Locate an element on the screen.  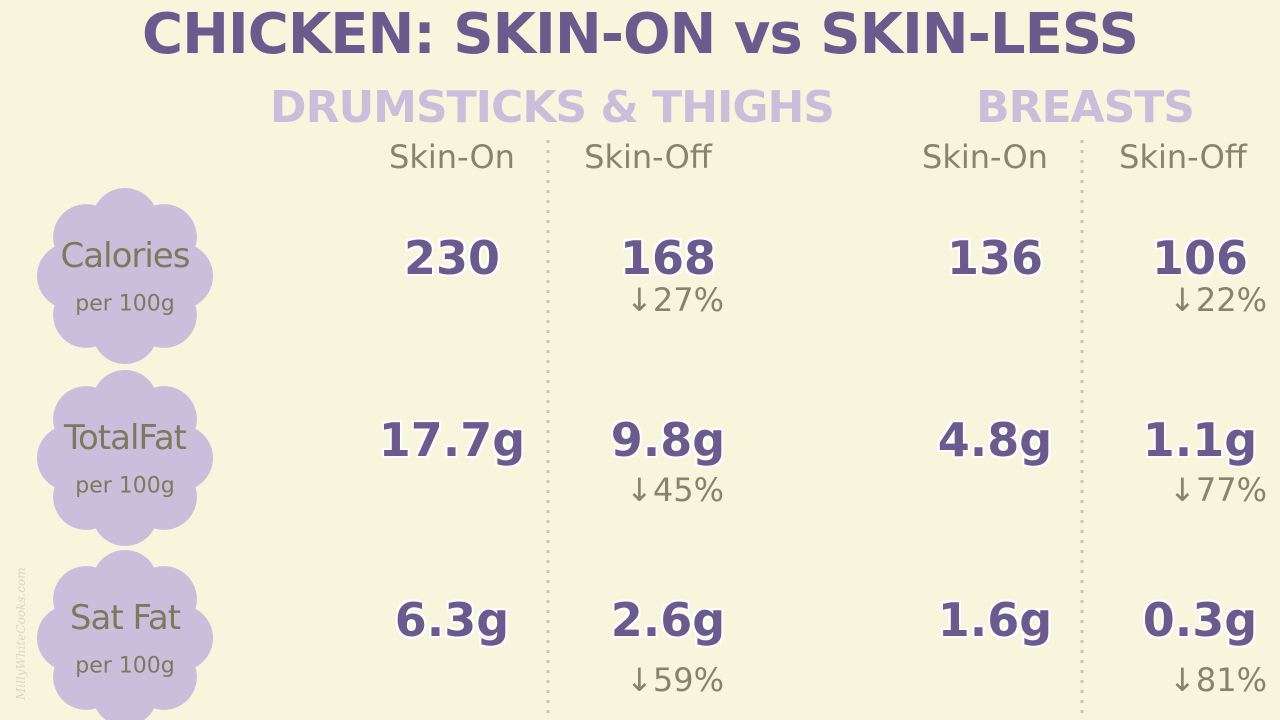
value: 17.7g is located at coordinates (452, 440).